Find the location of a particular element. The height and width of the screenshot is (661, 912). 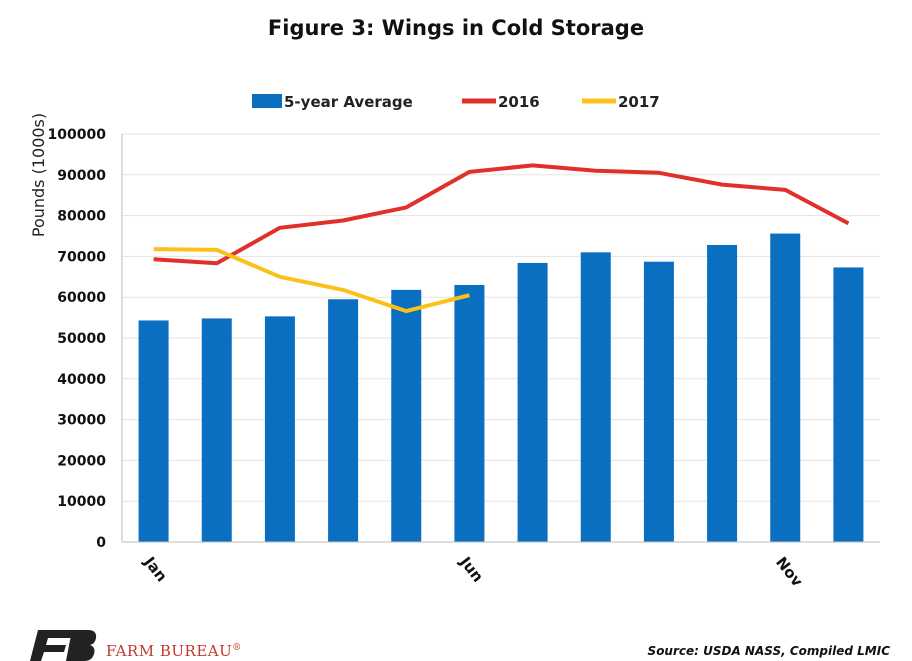

y-tick-label: 70000 is located at coordinates (81, 257).